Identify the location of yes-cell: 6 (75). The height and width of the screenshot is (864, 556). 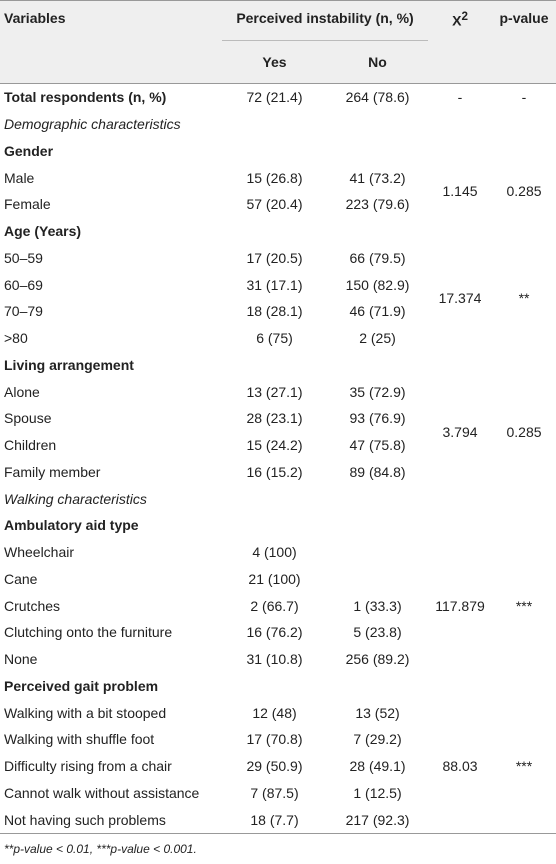
(274, 338).